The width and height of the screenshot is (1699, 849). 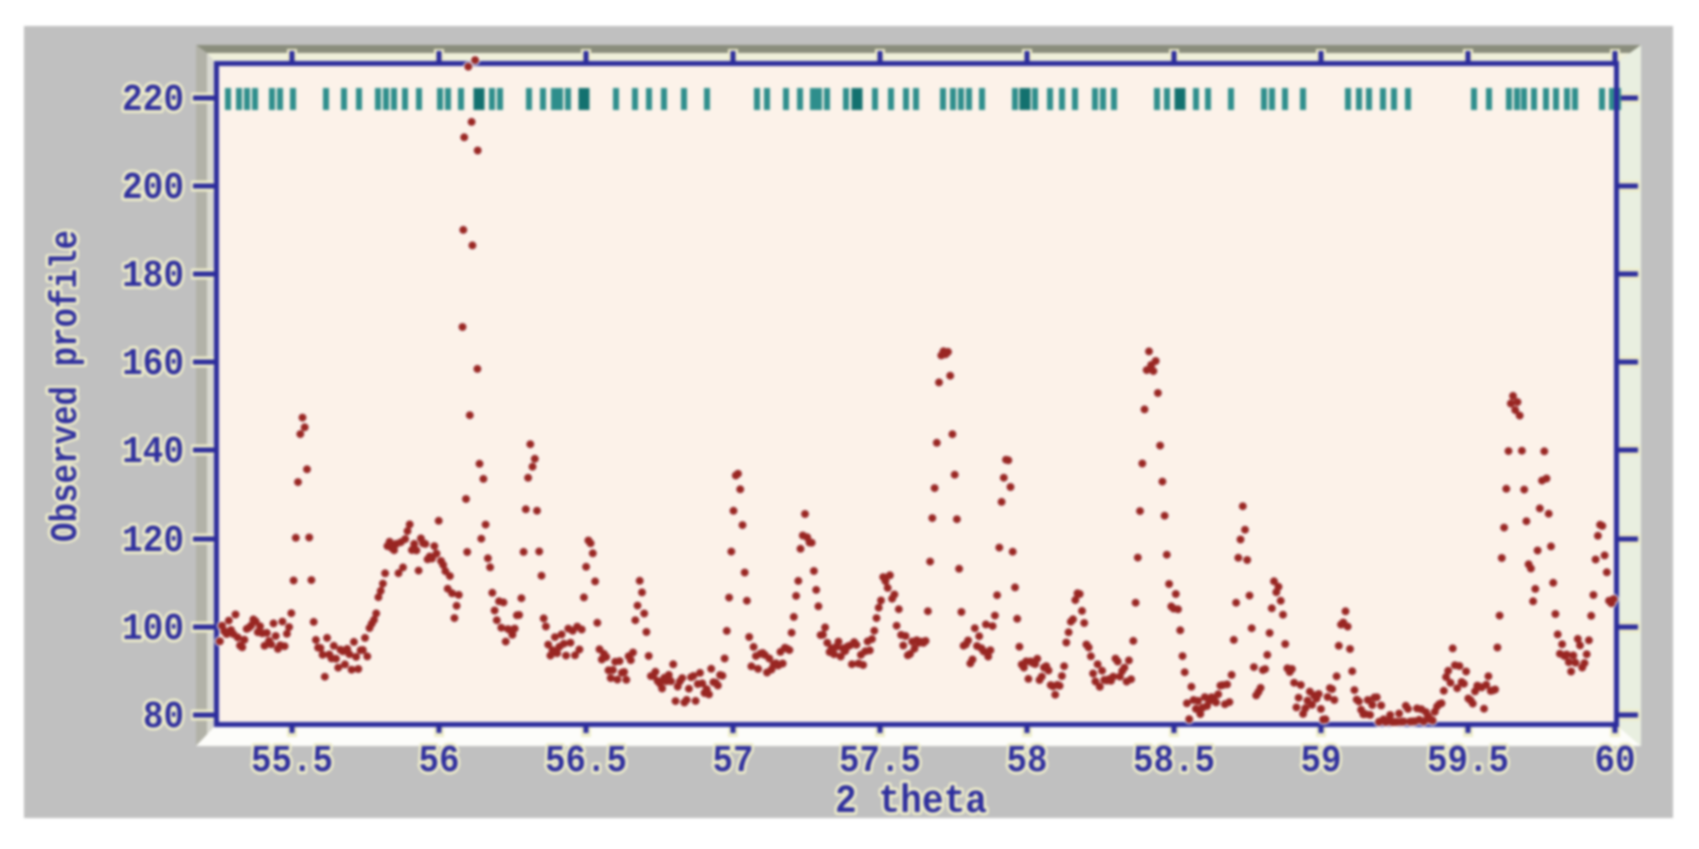 What do you see at coordinates (153, 100) in the screenshot?
I see `svg-text: 220` at bounding box center [153, 100].